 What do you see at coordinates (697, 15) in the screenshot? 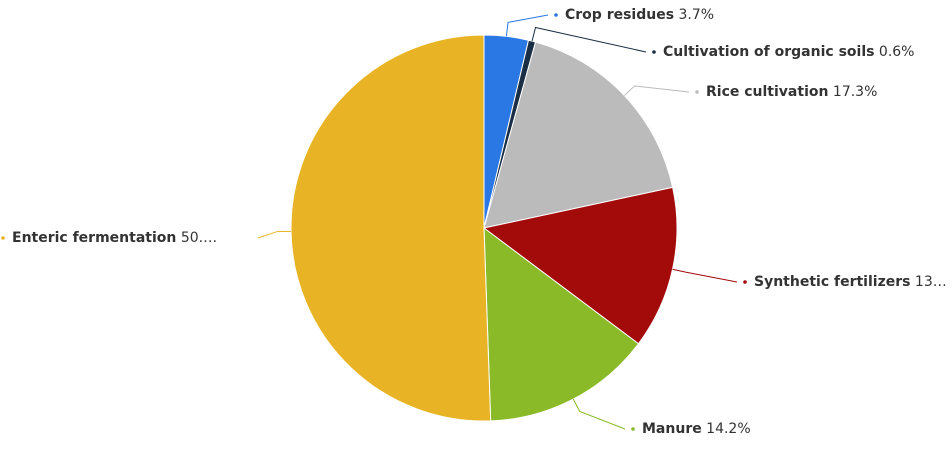
I see `value-label: 3.7%` at bounding box center [697, 15].